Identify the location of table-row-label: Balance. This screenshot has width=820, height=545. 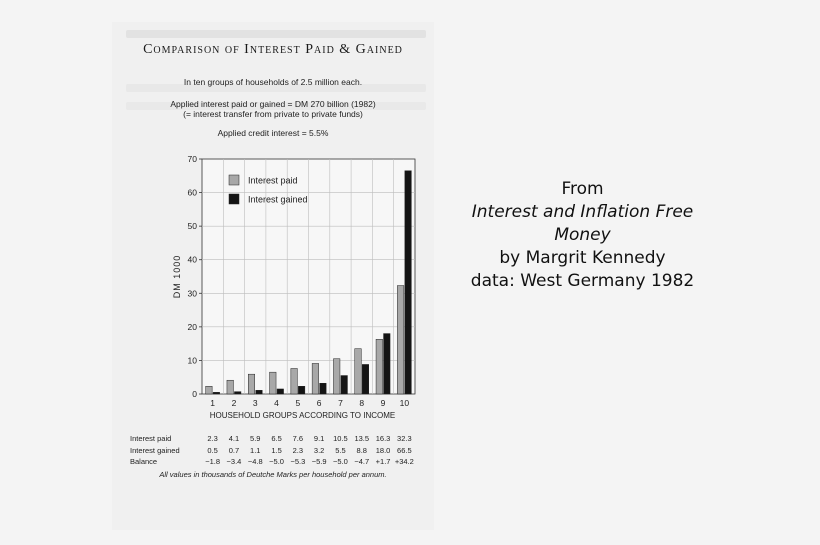
(144, 461).